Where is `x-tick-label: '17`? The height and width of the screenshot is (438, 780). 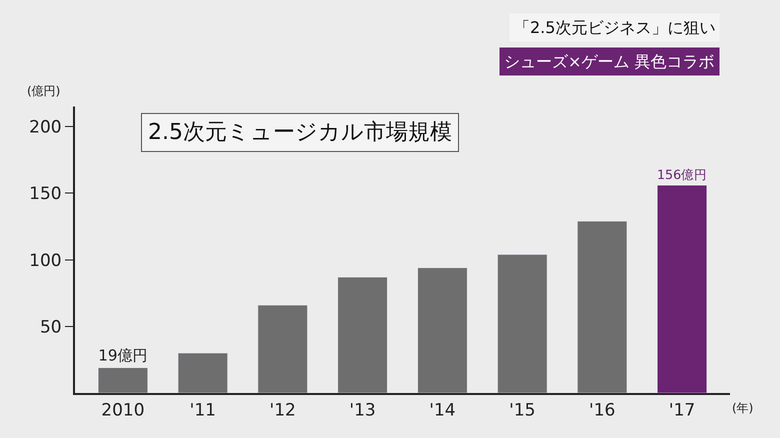
x-tick-label: '17 is located at coordinates (682, 410).